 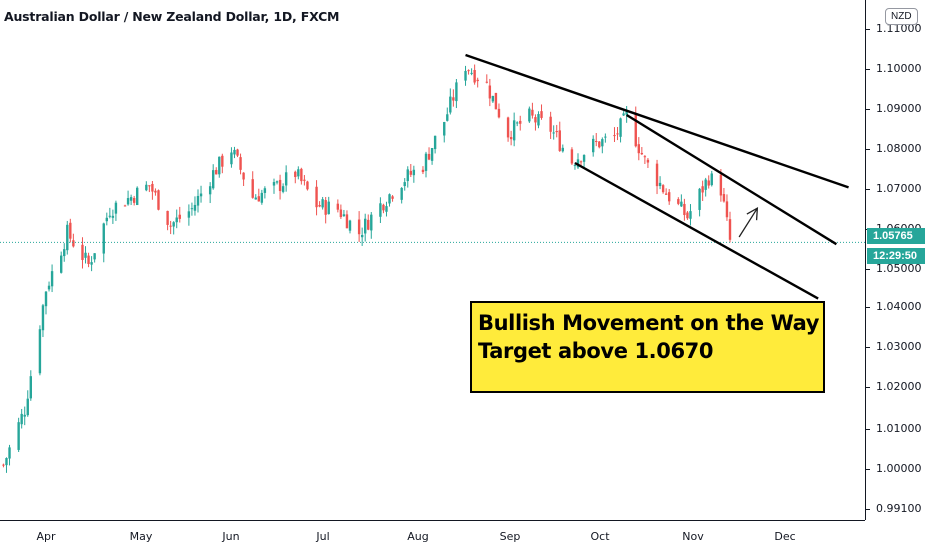 I want to click on currency-badge: NZD, so click(x=901, y=16).